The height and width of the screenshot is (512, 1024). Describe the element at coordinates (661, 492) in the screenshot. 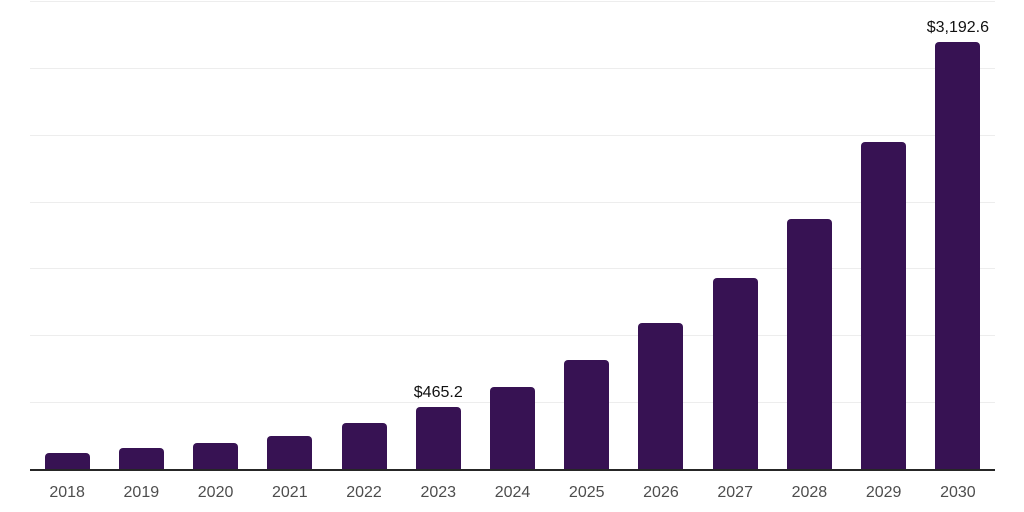

I see `x-tick-2026: 2026` at that location.